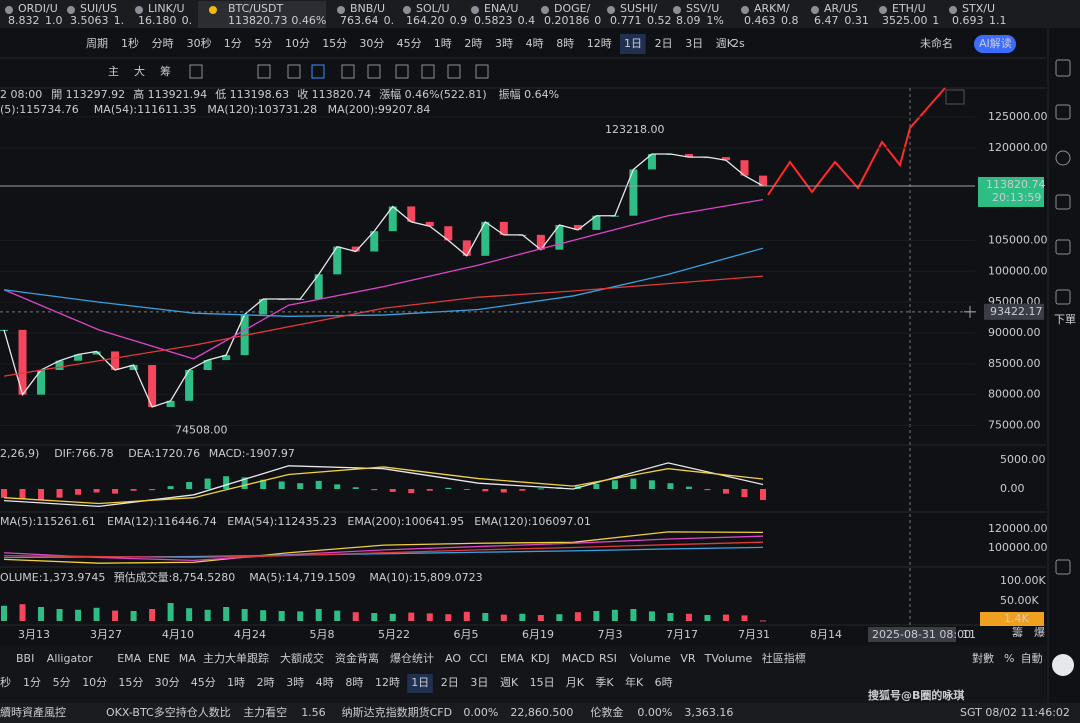  I want to click on timeframe-button: 5分, so click(62, 682).